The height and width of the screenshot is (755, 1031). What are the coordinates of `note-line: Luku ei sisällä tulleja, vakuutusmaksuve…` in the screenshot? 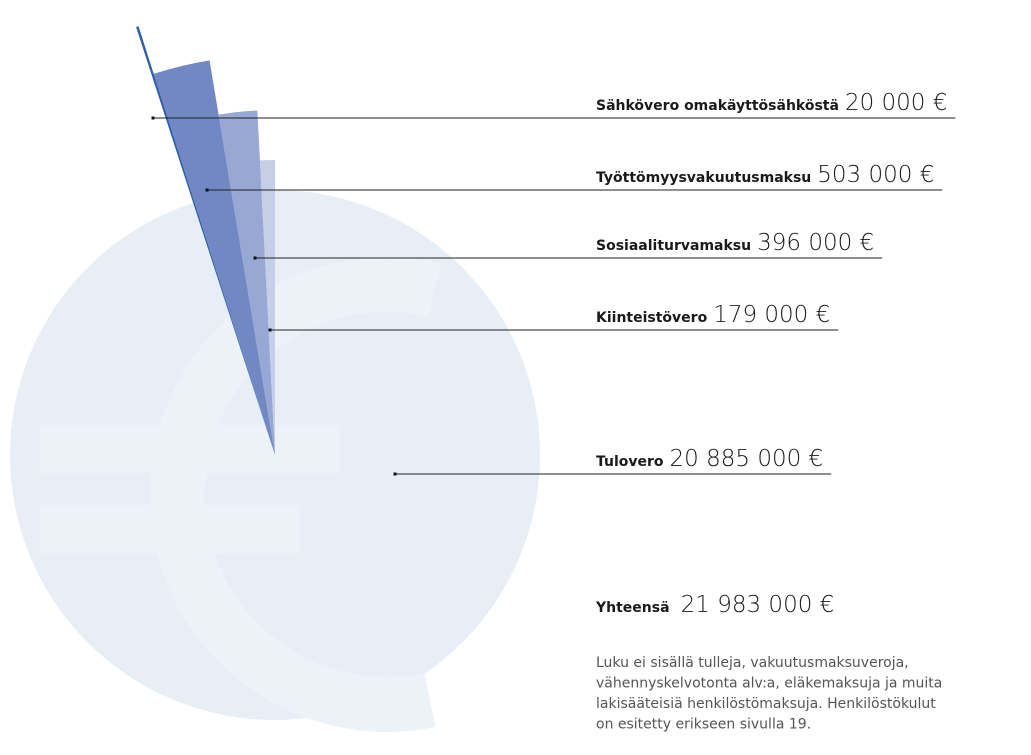 It's located at (752, 663).